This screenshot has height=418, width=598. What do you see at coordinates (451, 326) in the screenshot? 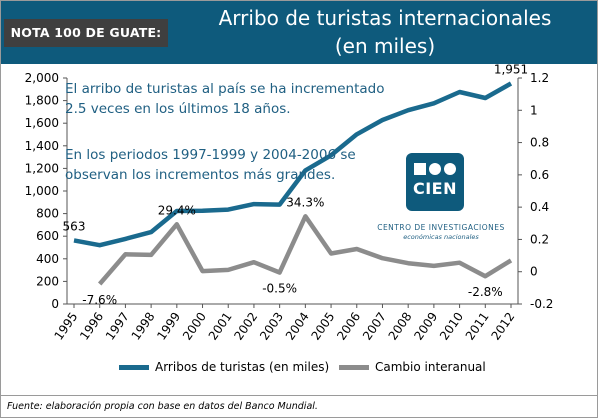
I see `x-tick-label: 2010` at bounding box center [451, 326].